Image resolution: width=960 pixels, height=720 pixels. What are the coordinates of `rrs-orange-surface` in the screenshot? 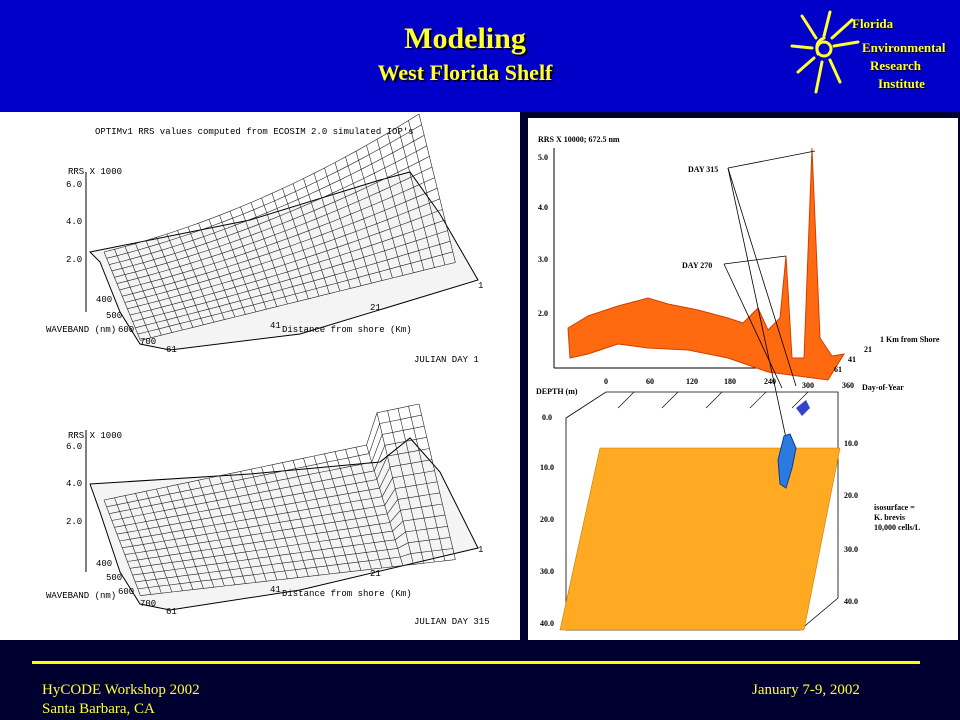 It's located at (706, 264).